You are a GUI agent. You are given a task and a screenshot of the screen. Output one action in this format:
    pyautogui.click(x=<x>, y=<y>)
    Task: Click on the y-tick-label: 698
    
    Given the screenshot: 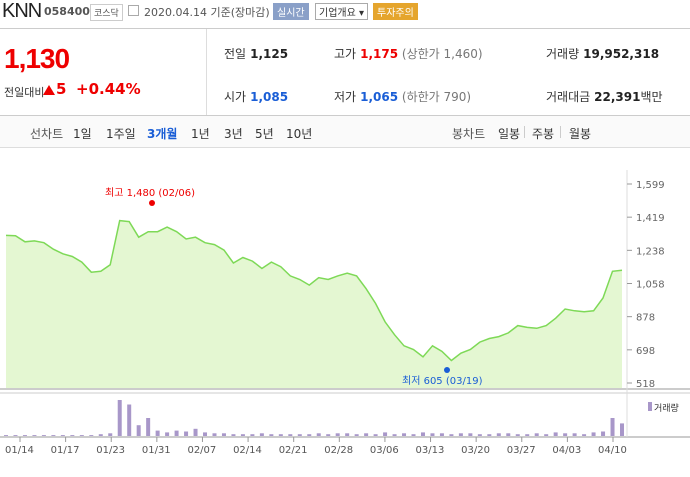 What is the action you would take?
    pyautogui.click(x=645, y=351)
    